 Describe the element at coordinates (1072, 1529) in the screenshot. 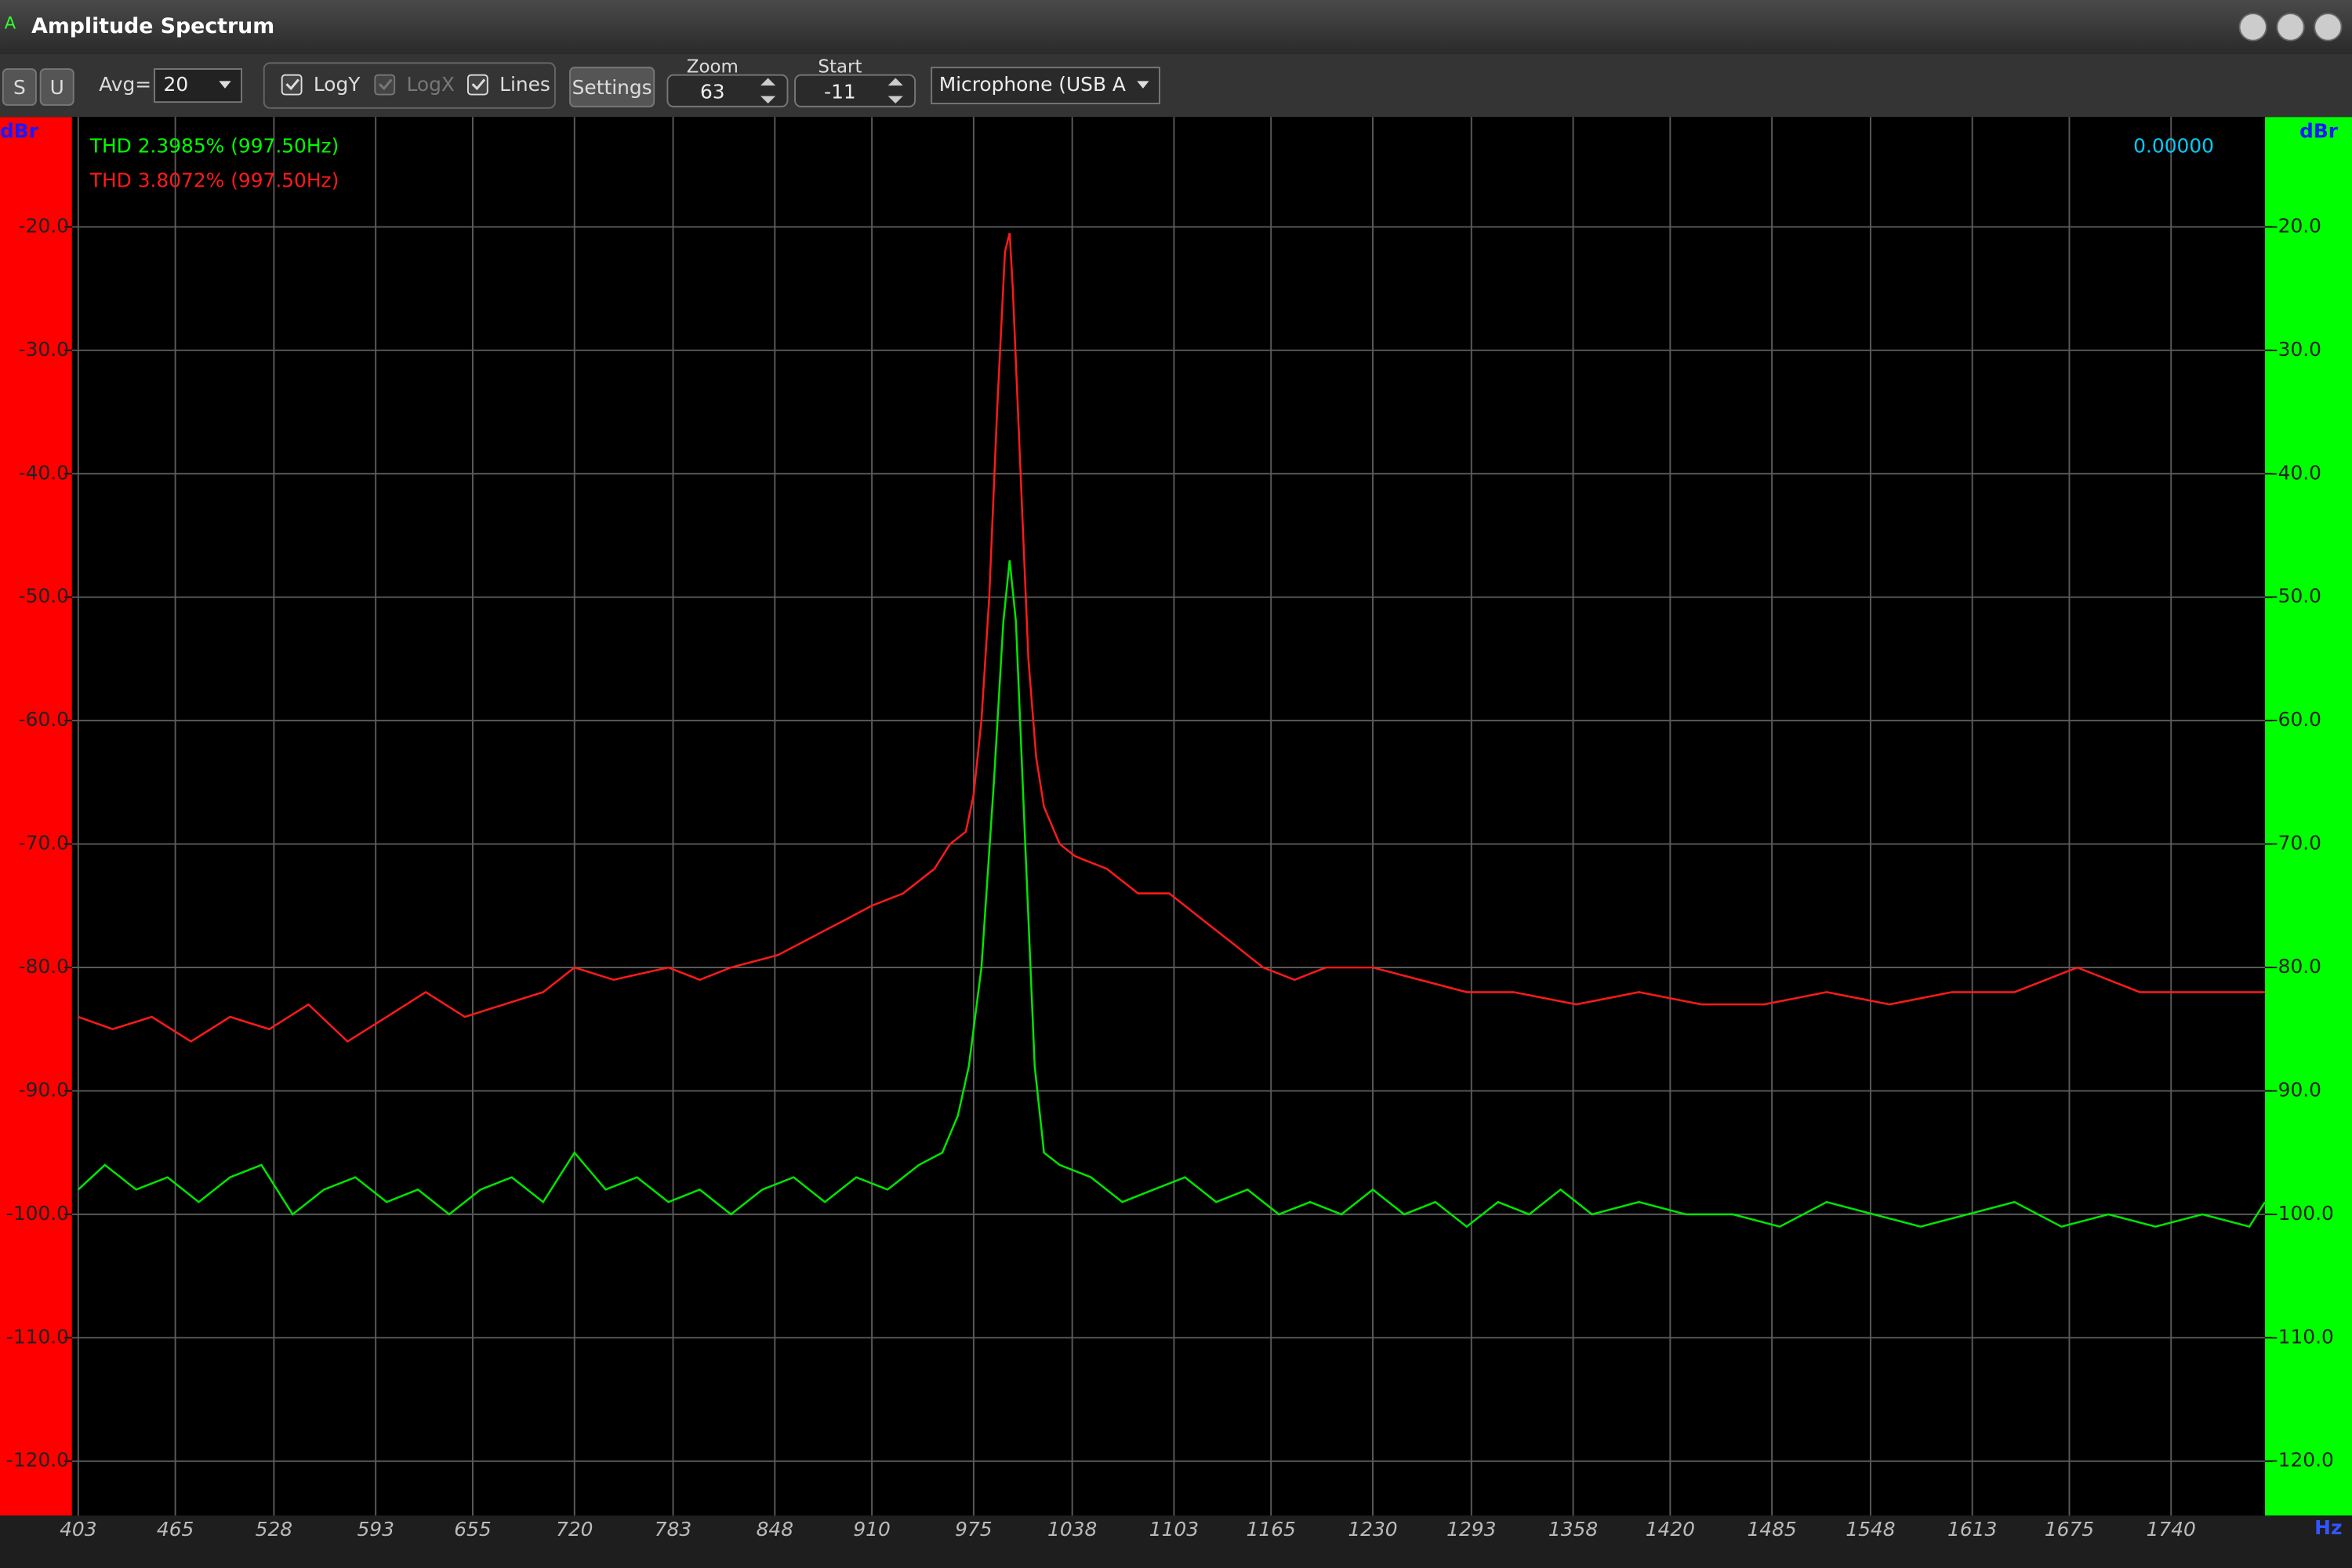

I see `x-tick-label: 1038` at that location.